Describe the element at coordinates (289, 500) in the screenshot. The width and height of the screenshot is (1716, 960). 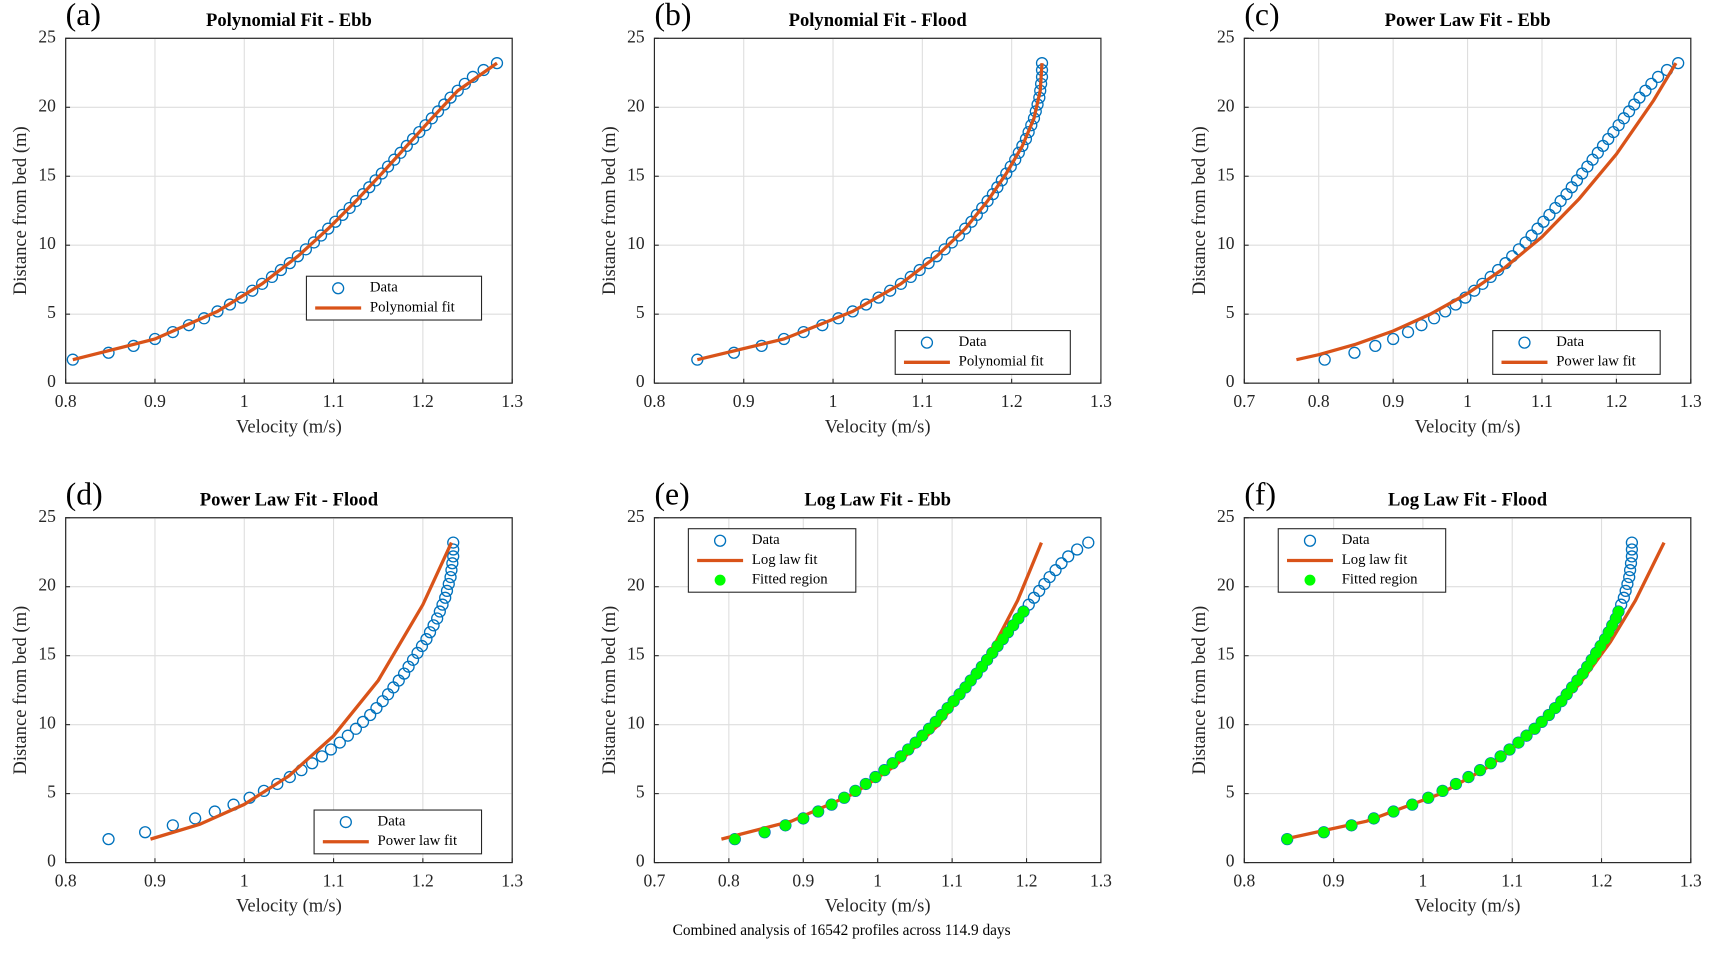
I see `chart-title: Power Law Fit - Flood` at that location.